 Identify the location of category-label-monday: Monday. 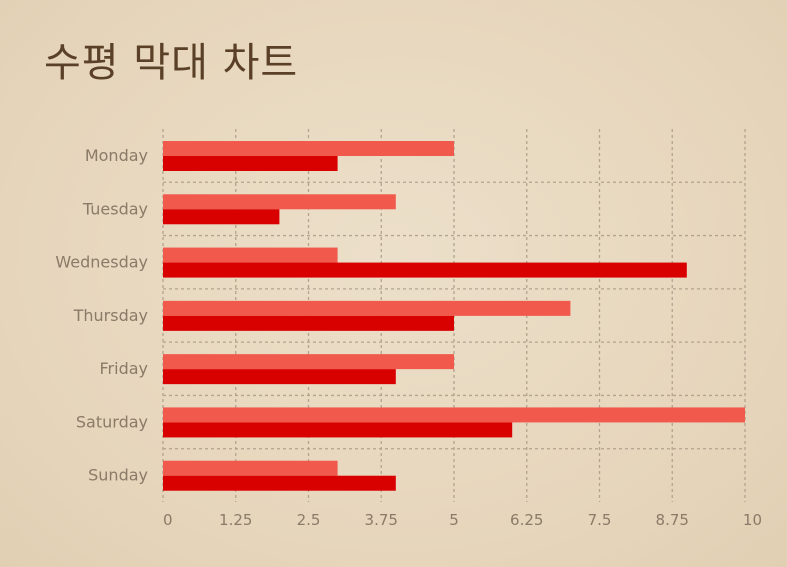
(116, 155).